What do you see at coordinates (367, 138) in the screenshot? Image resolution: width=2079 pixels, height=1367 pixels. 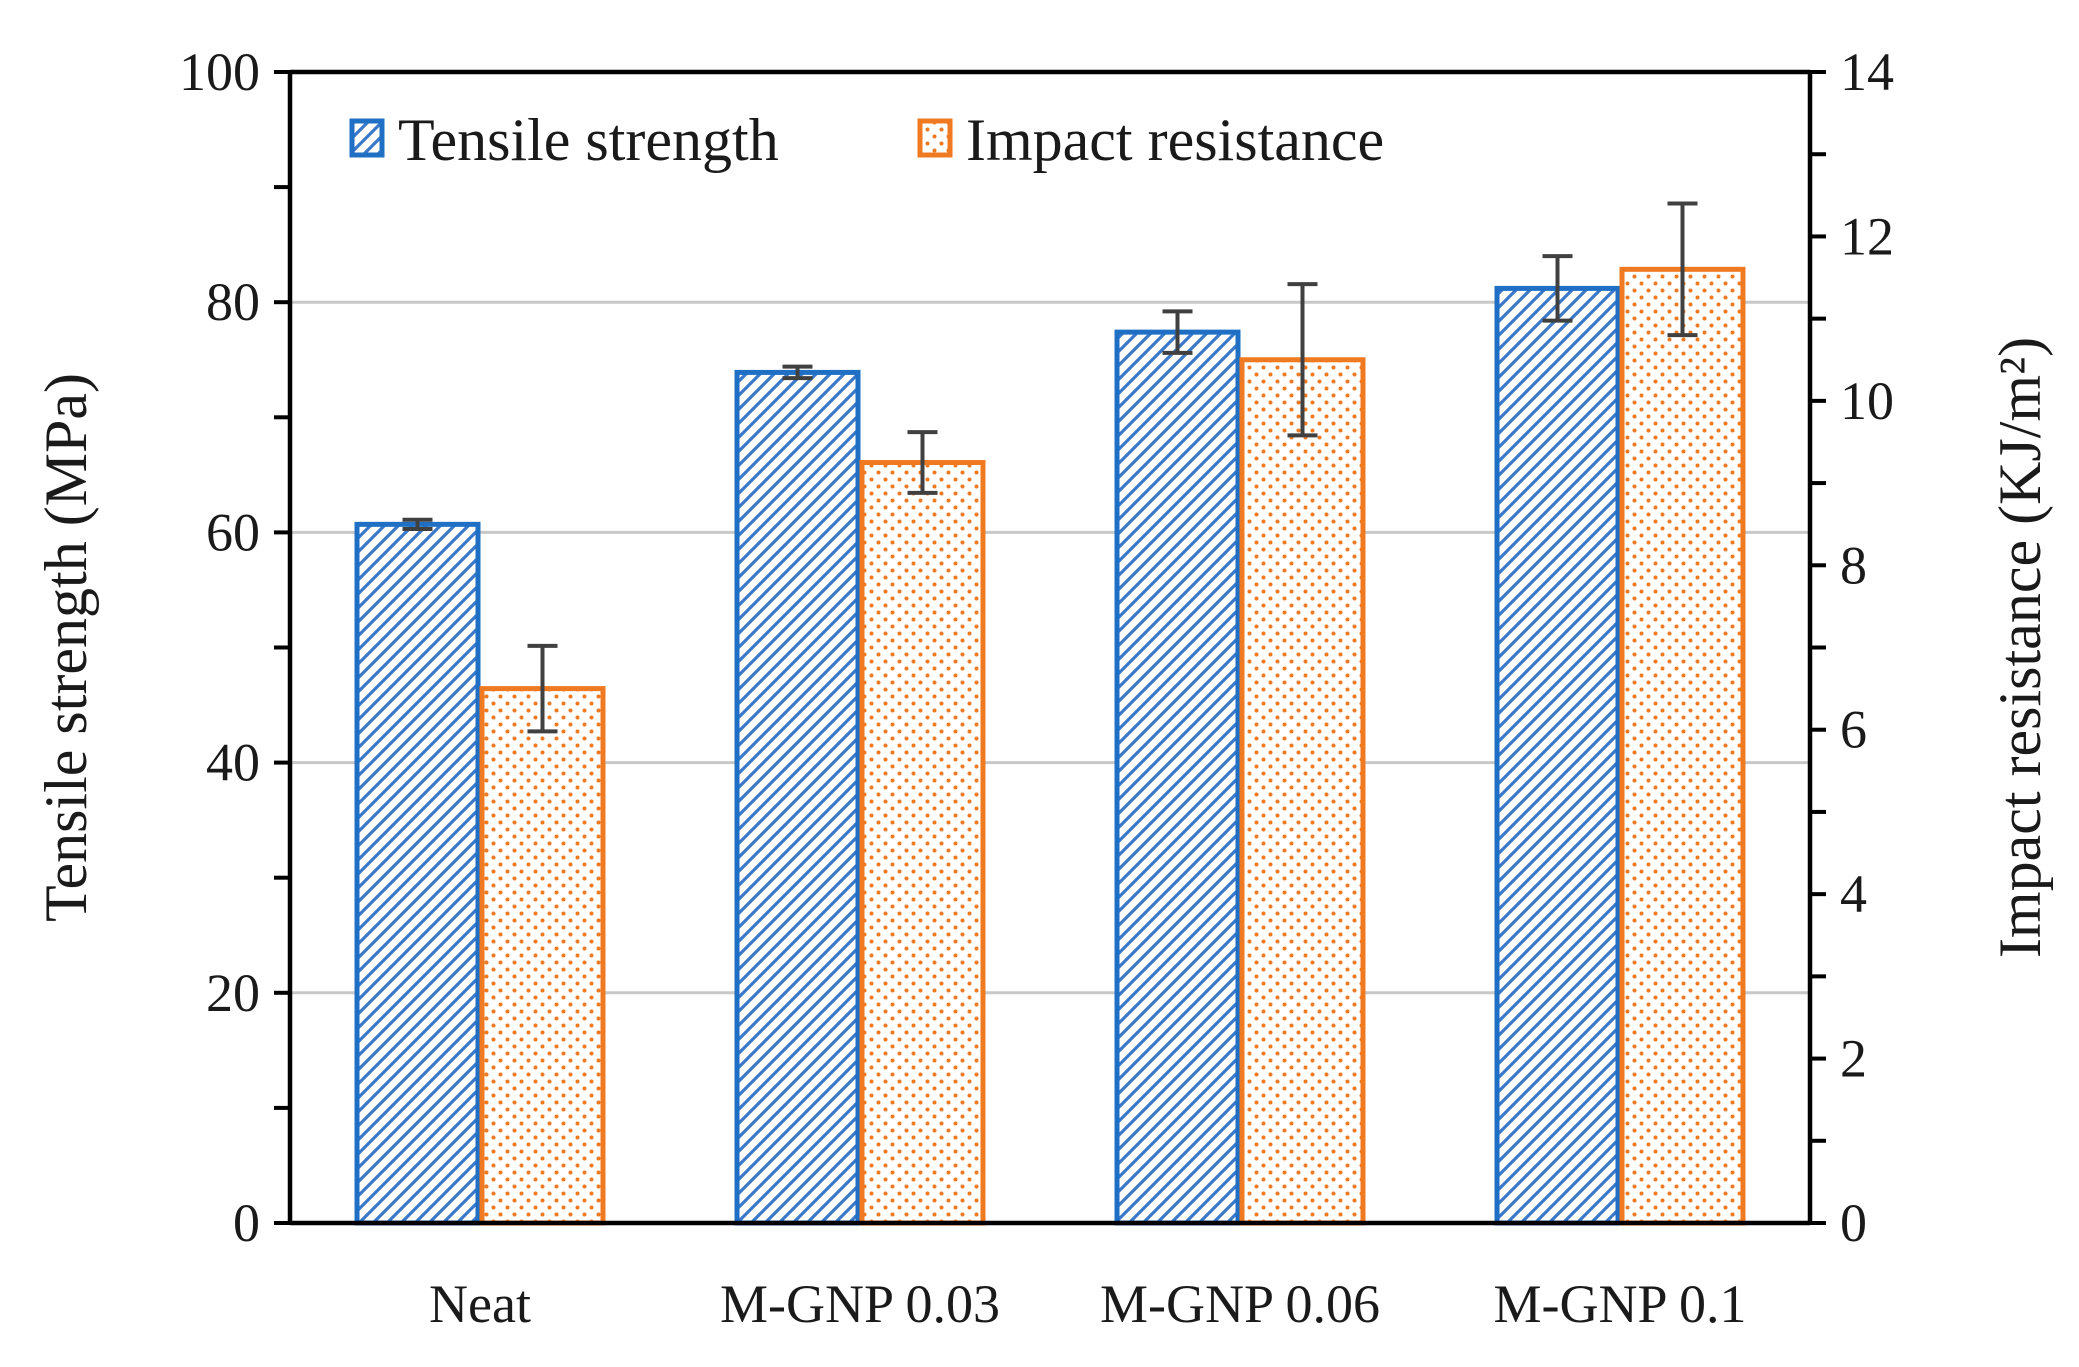 I see `tensile-strength-legend-swatch` at bounding box center [367, 138].